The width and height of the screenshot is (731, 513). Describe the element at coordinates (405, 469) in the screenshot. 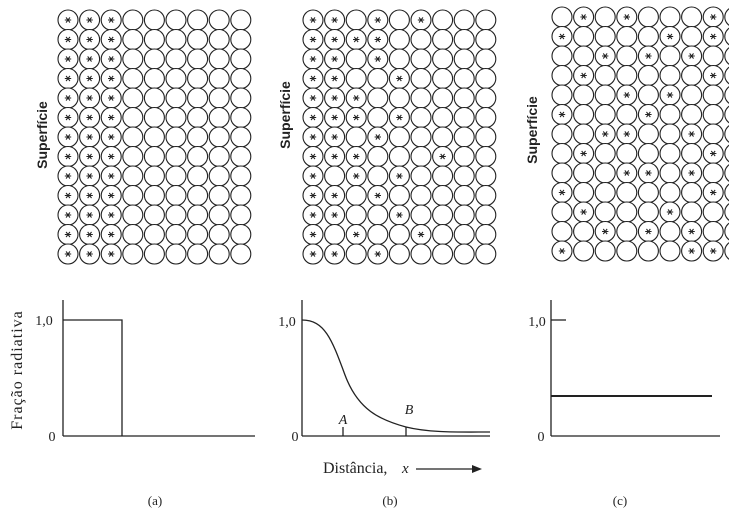

I see `x-axis-symbol: x` at that location.